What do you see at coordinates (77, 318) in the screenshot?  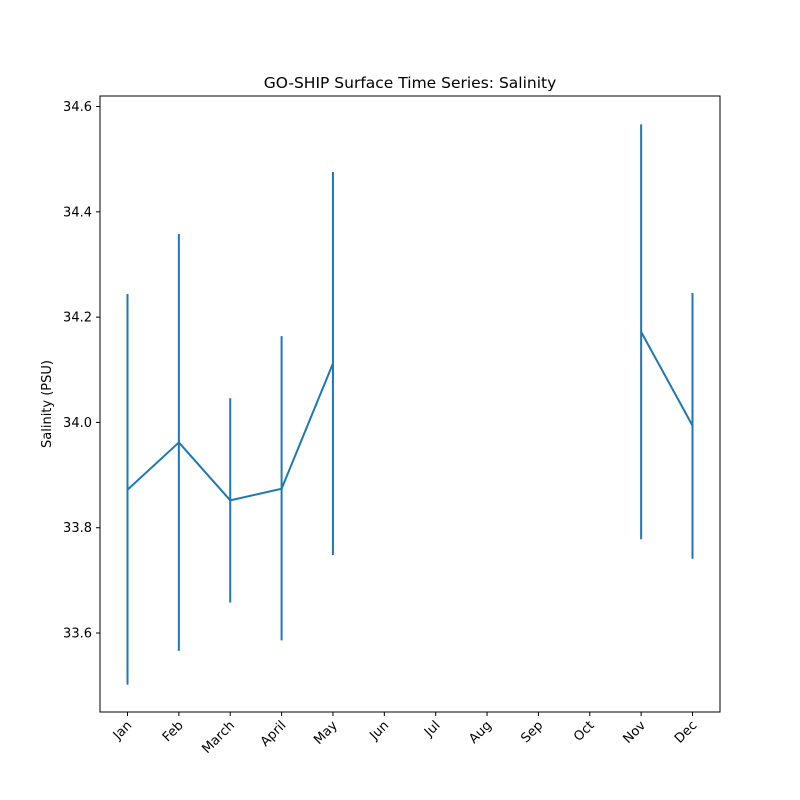 I see `y-tick-label: 34.2` at bounding box center [77, 318].